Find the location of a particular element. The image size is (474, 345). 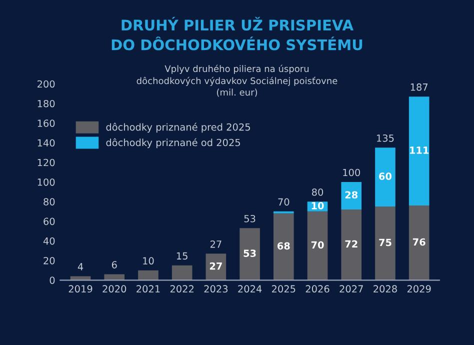

x-tick-label: 2020 is located at coordinates (114, 289).